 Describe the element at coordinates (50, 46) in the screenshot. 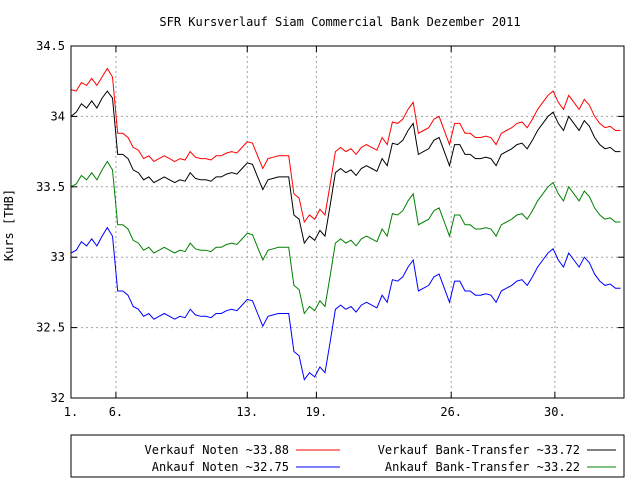

I see `y-tick-label: 34.5` at that location.